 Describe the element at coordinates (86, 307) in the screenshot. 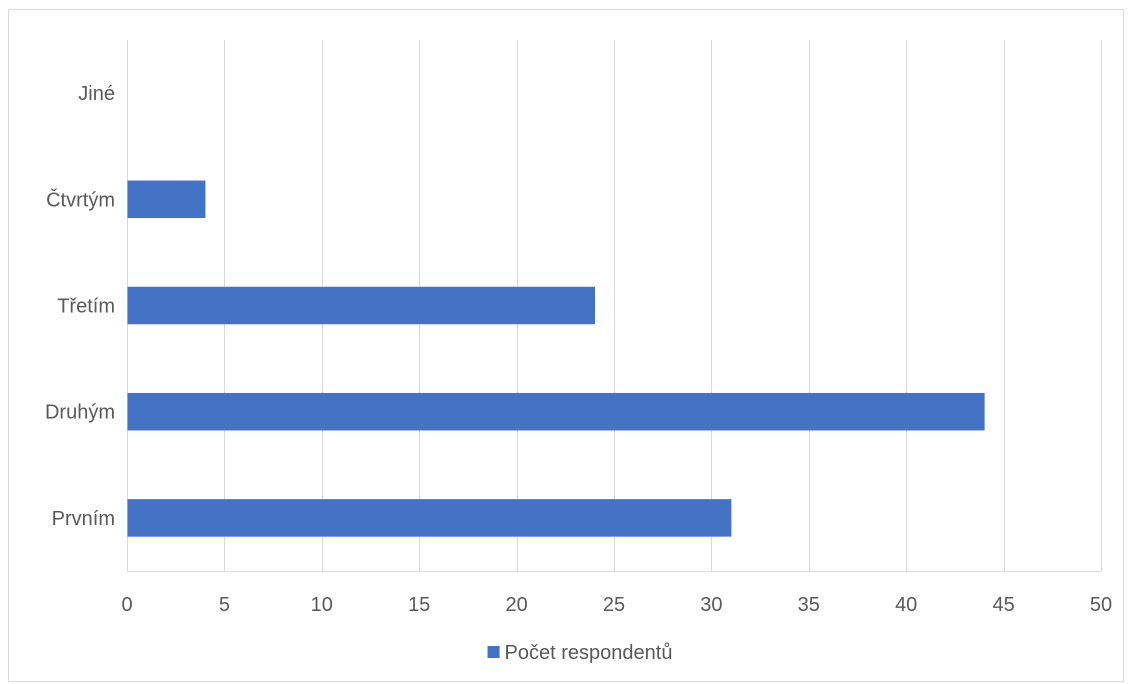

I see `category-label: Třetím` at that location.